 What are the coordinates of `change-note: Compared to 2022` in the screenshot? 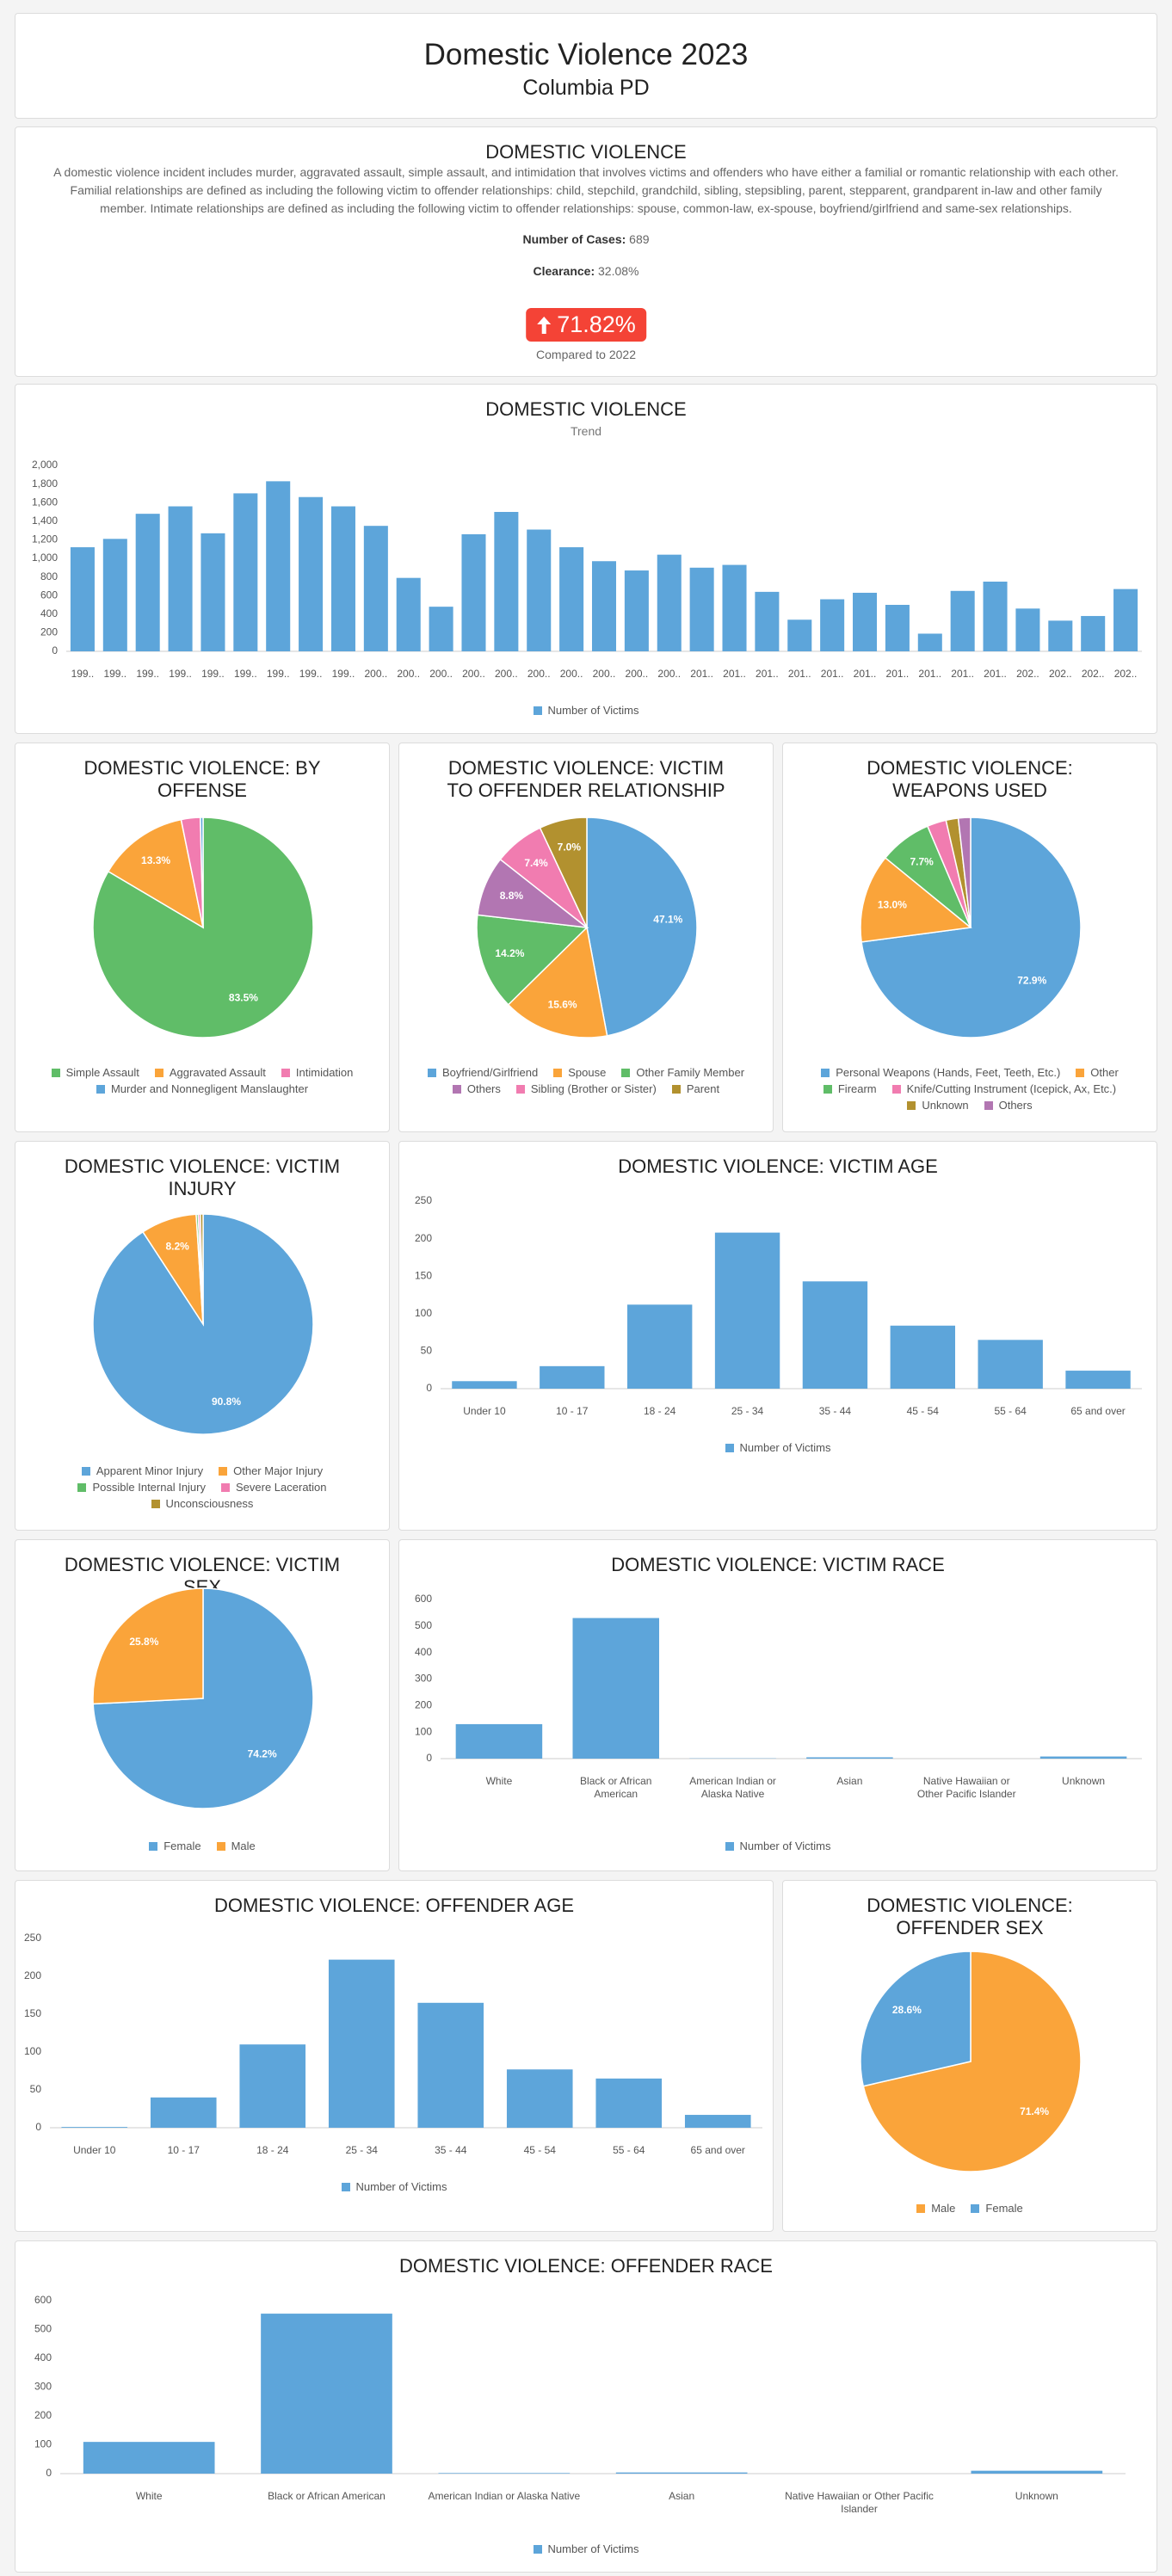 It's located at (586, 354).